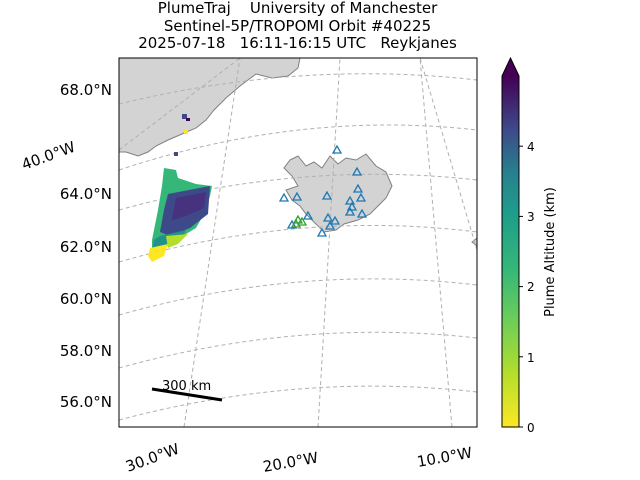 The width and height of the screenshot is (640, 480). I want to click on colorbar-gradient, so click(510, 251).